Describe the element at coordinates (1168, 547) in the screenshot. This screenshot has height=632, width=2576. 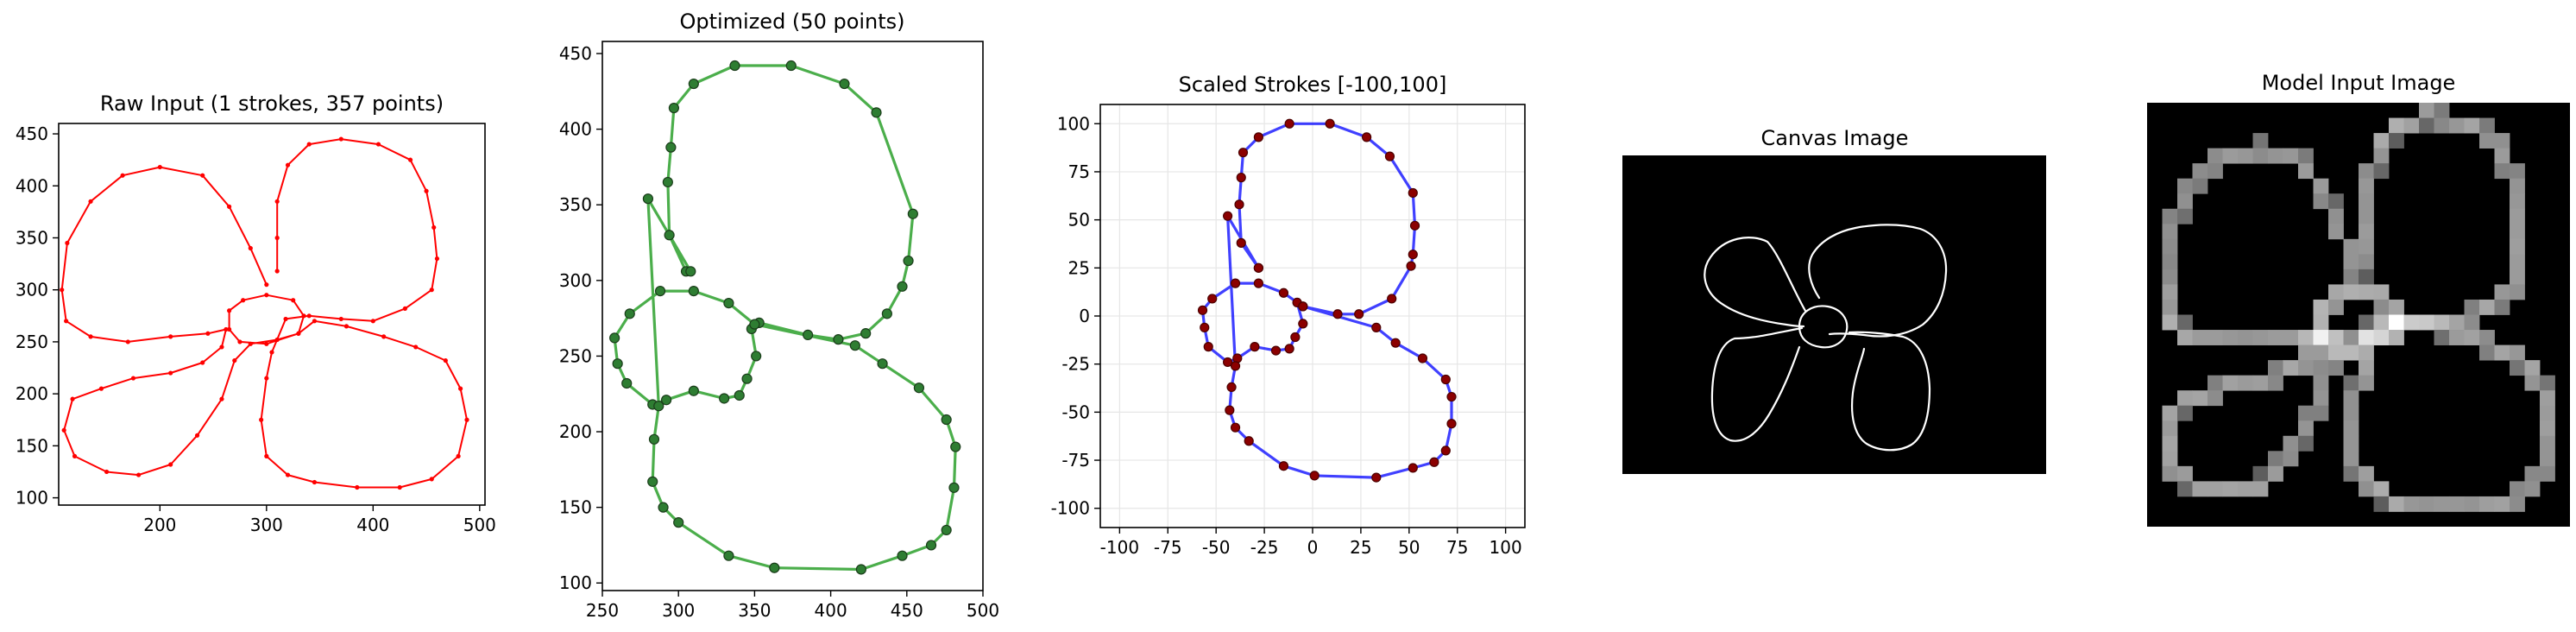
I see `x-tick-label: -75` at that location.